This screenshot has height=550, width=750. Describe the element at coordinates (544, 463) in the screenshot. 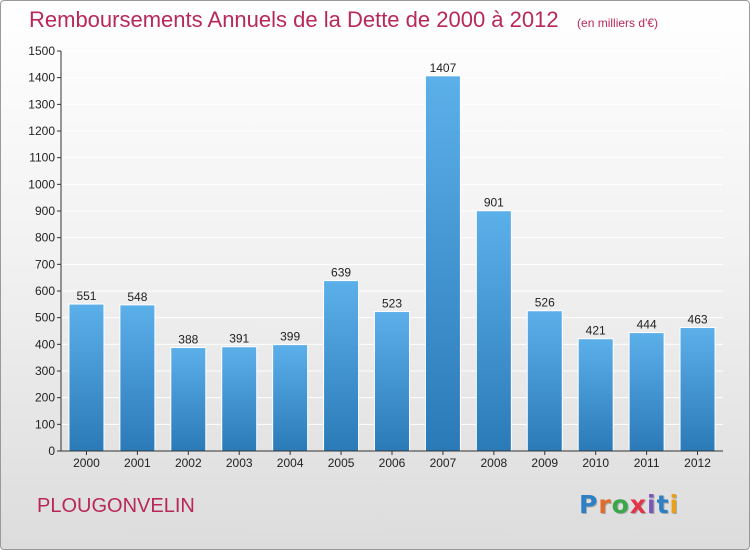

I see `x-tick-label-2009: 2009` at that location.